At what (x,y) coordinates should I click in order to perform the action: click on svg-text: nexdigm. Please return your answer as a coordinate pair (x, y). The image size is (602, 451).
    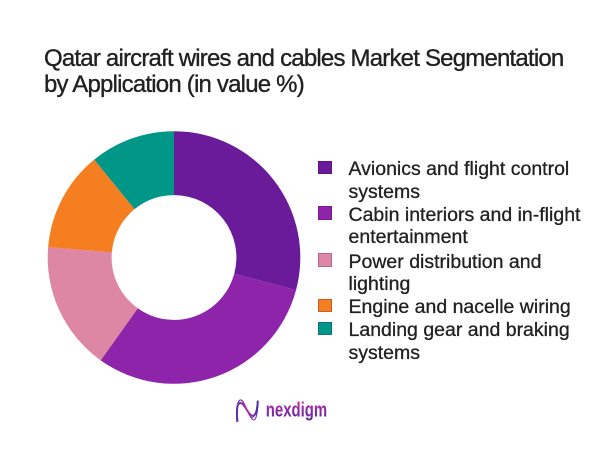
    Looking at the image, I should click on (296, 411).